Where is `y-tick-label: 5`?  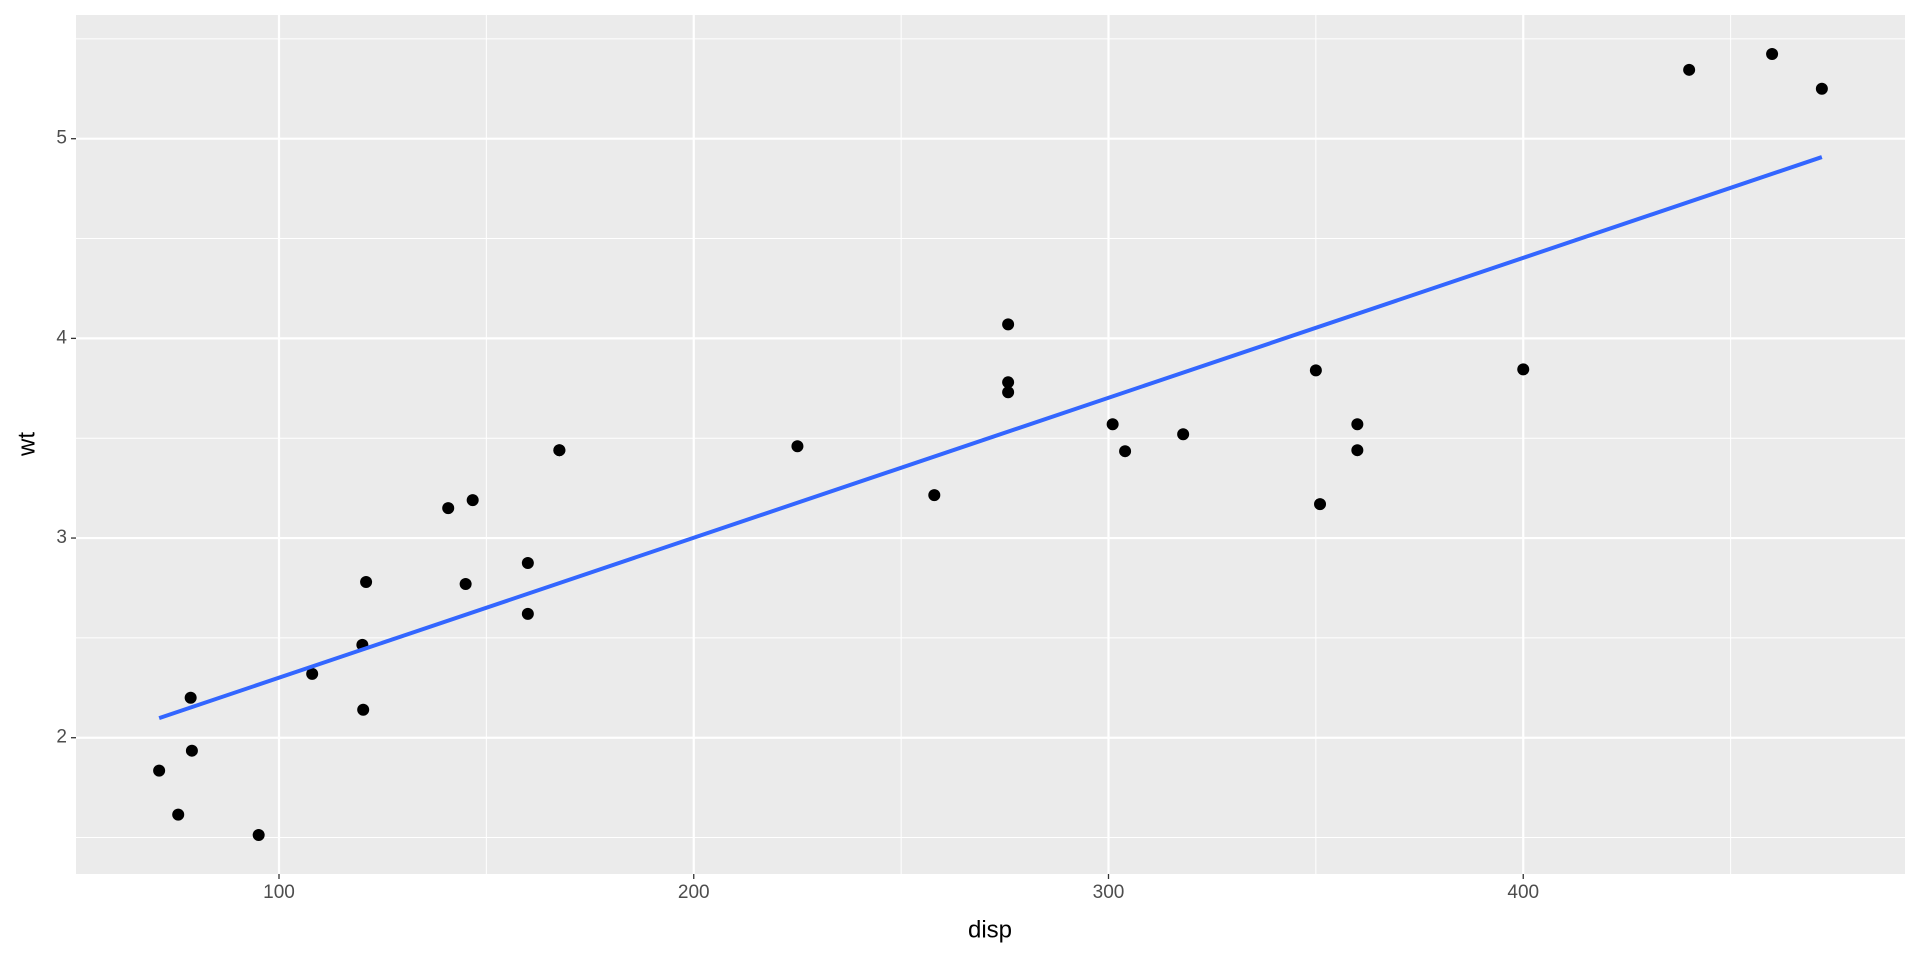 y-tick-label: 5 is located at coordinates (61, 138).